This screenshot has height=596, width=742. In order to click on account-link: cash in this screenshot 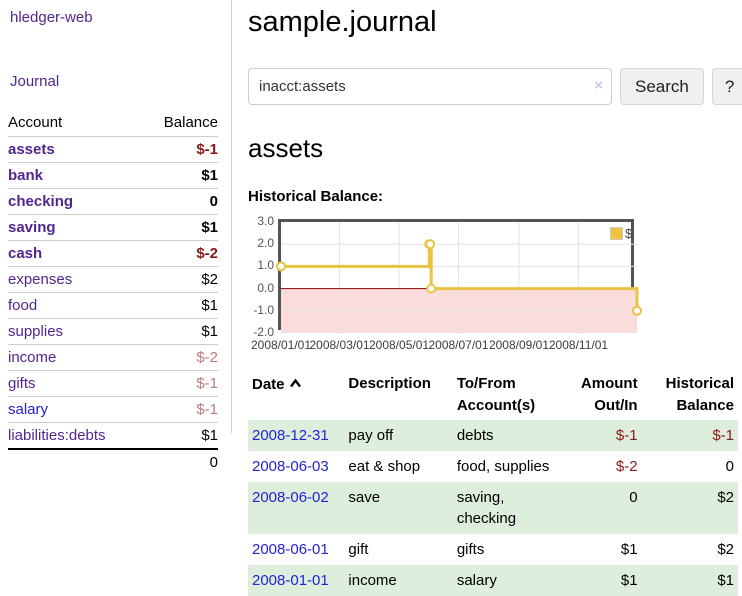, I will do `click(25, 253)`.